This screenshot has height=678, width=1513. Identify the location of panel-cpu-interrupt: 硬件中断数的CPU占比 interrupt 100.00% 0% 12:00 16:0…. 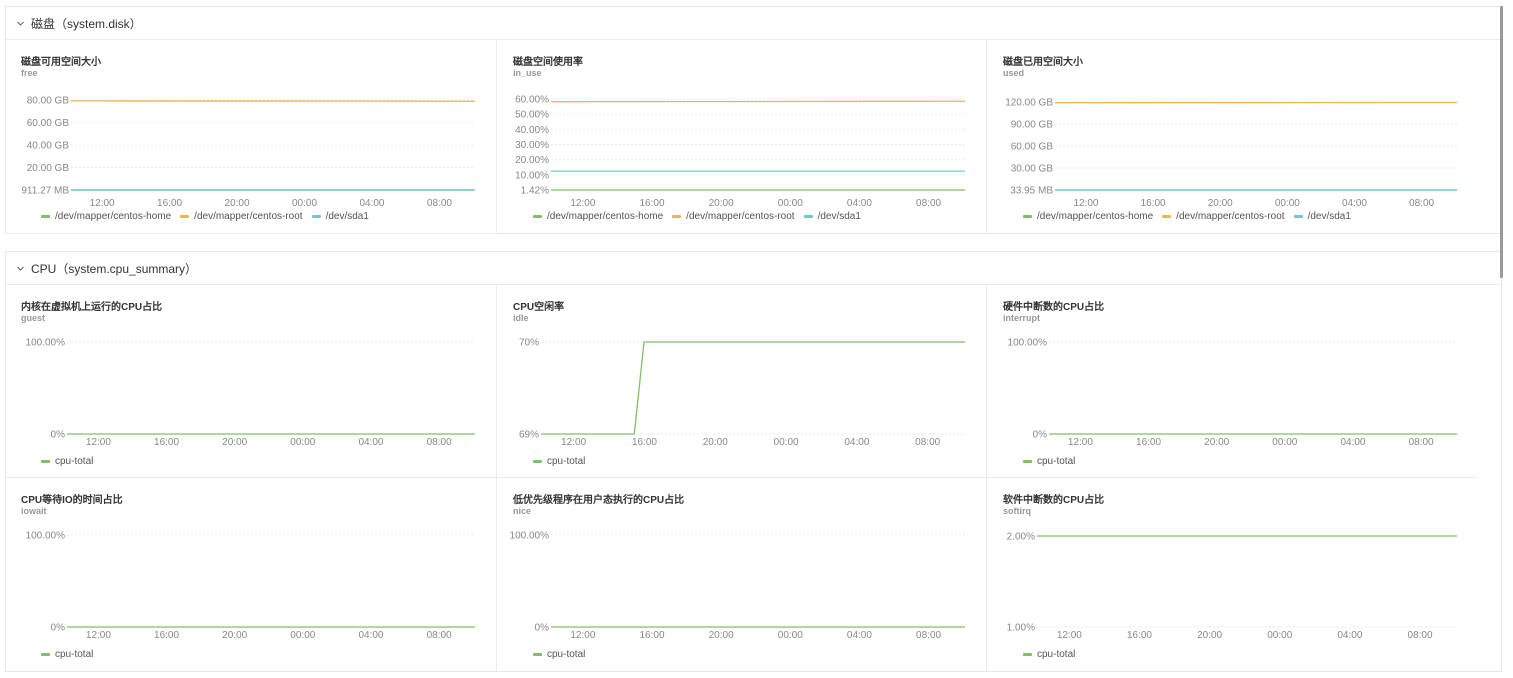
(1231, 381).